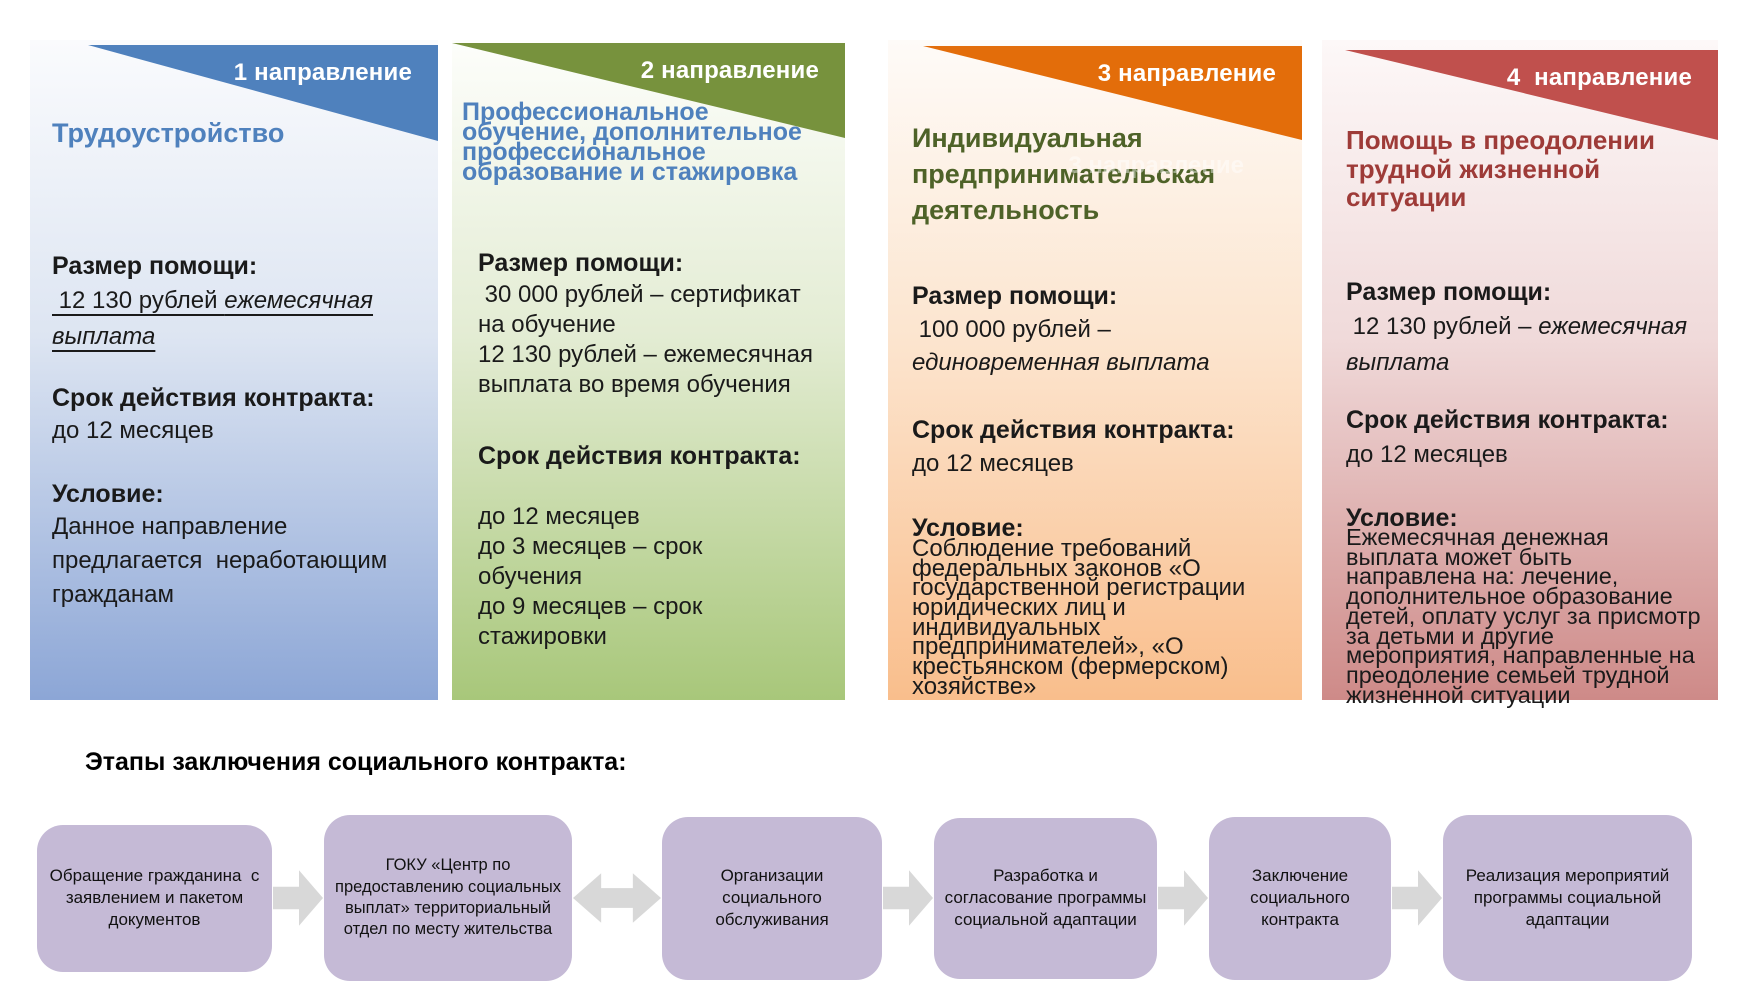  Describe the element at coordinates (1599, 77) in the screenshot. I see `banner-label-4: 4 направление` at that location.